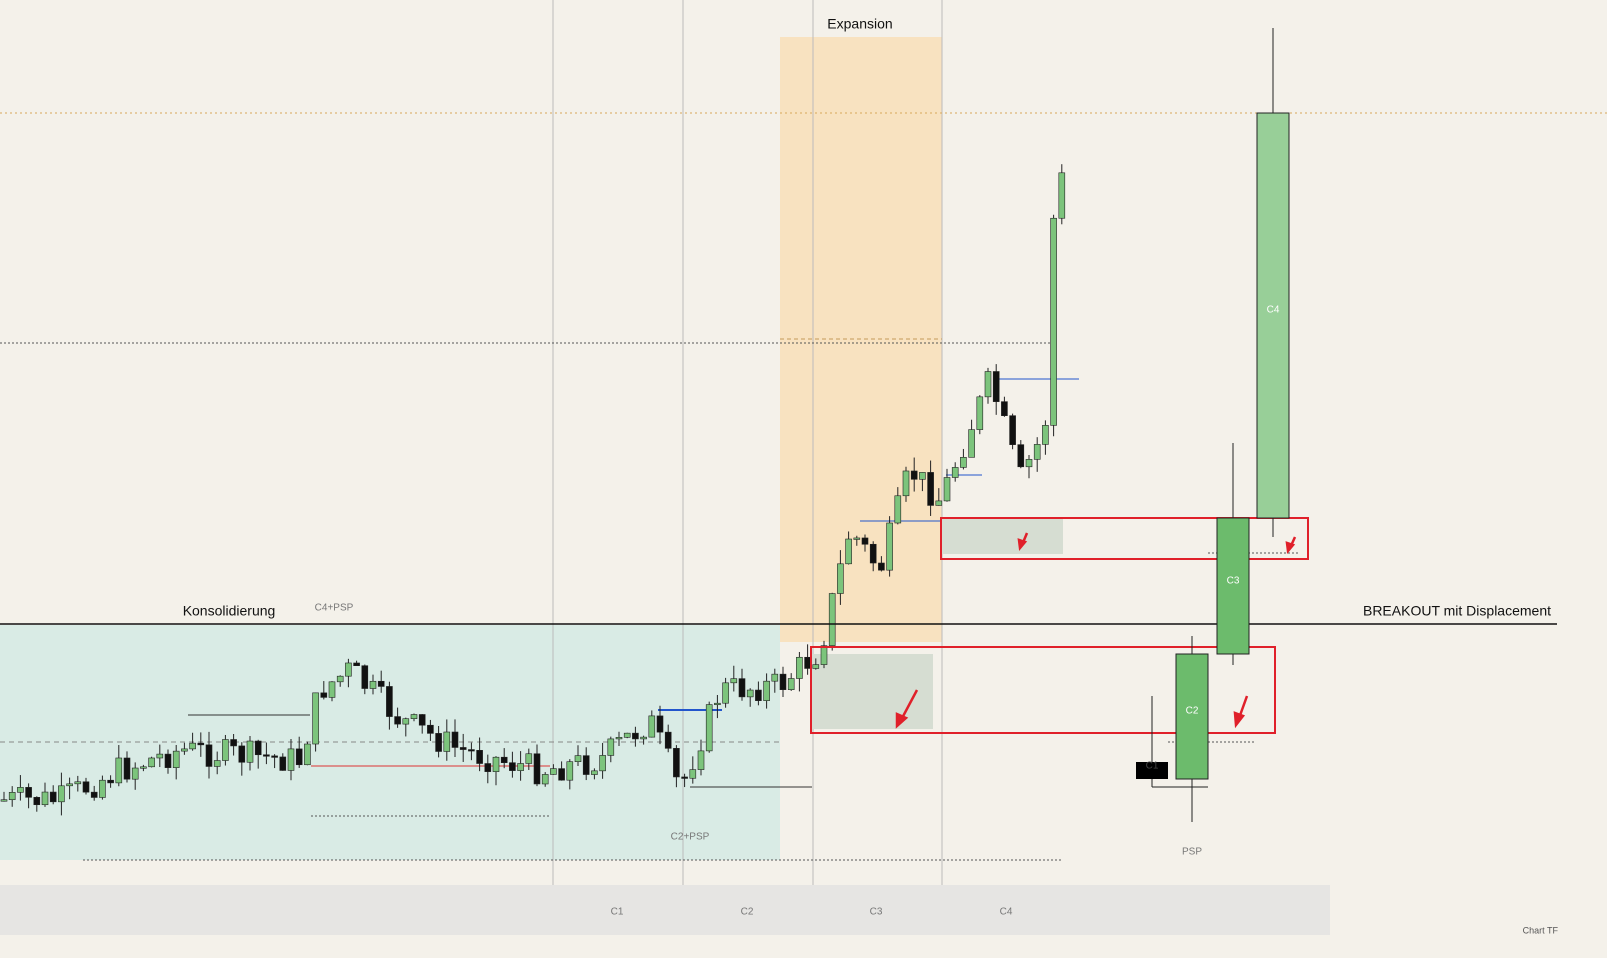  I want to click on annotation: PSP, so click(1192, 852).